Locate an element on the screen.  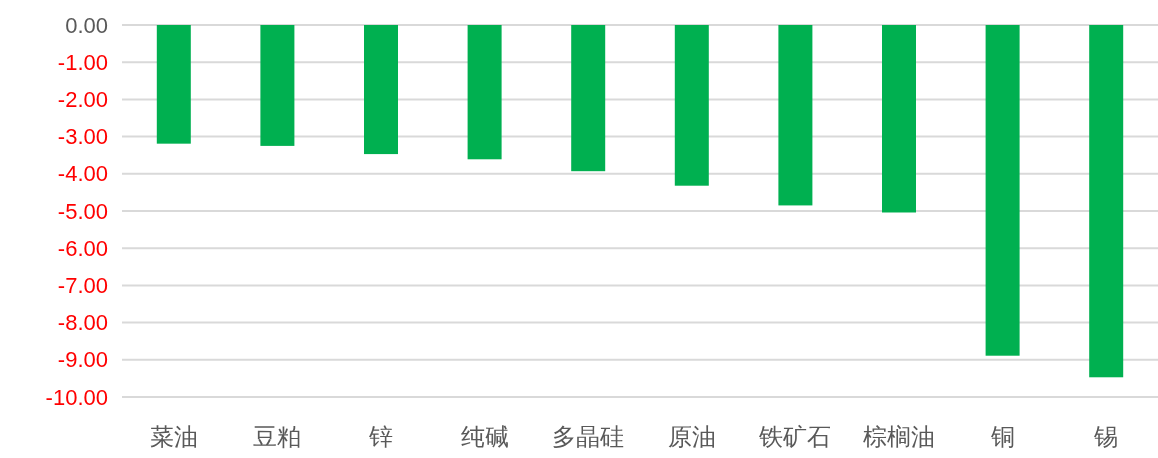
y-tick-label: -9.00 is located at coordinates (82, 360).